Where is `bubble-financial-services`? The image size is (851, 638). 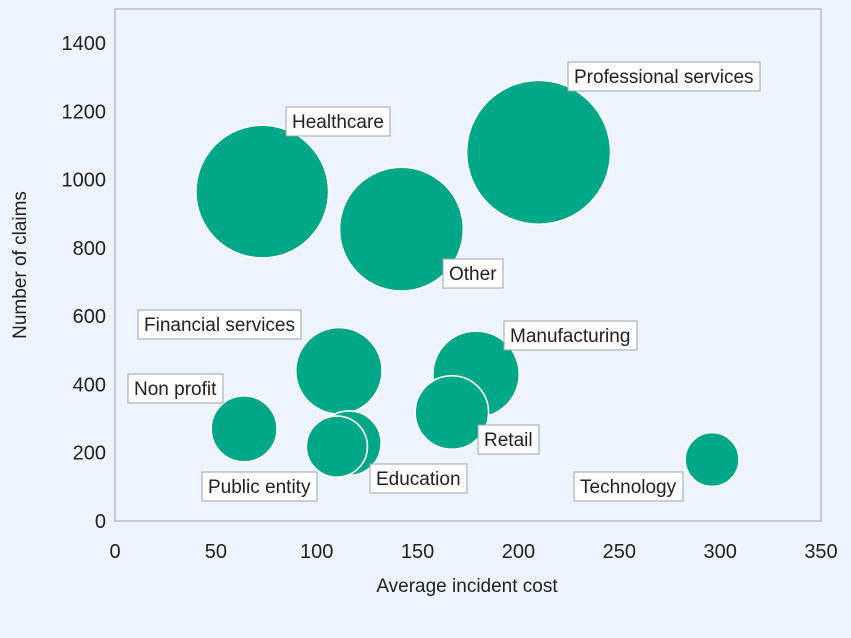 bubble-financial-services is located at coordinates (338, 370).